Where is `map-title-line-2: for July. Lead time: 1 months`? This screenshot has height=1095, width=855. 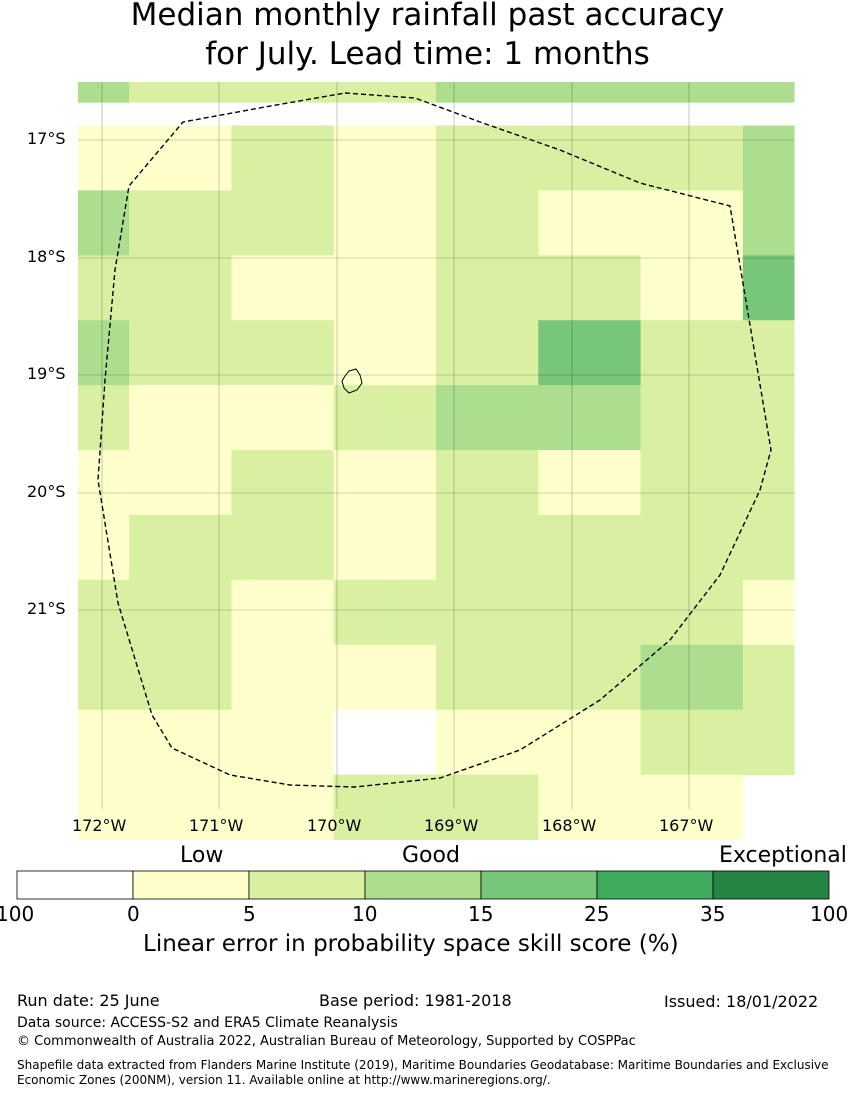 map-title-line-2: for July. Lead time: 1 months is located at coordinates (427, 54).